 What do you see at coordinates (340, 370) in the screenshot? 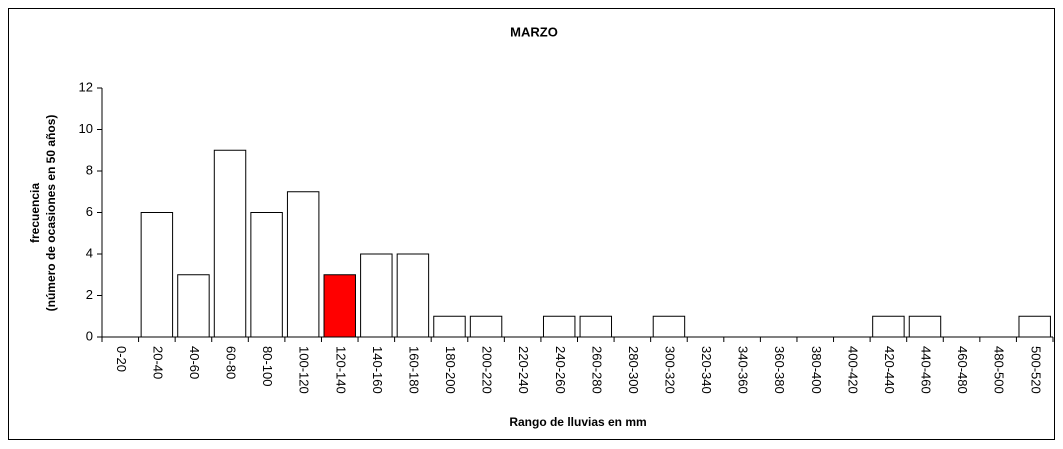
I see `x-tick-label: 120-140` at bounding box center [340, 370].